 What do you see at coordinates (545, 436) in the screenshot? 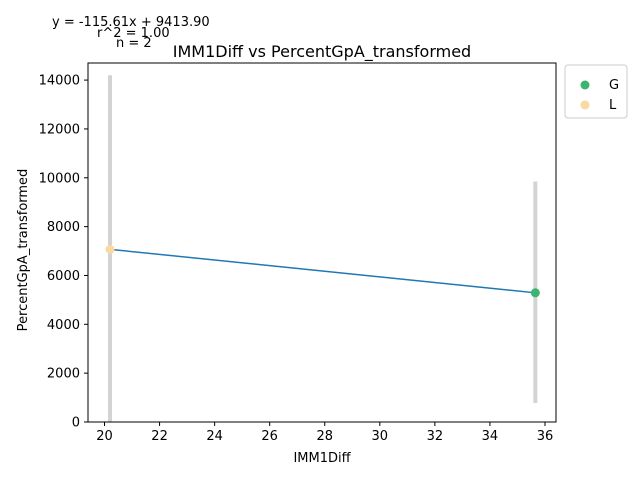
I see `x-tick-label: 36` at bounding box center [545, 436].